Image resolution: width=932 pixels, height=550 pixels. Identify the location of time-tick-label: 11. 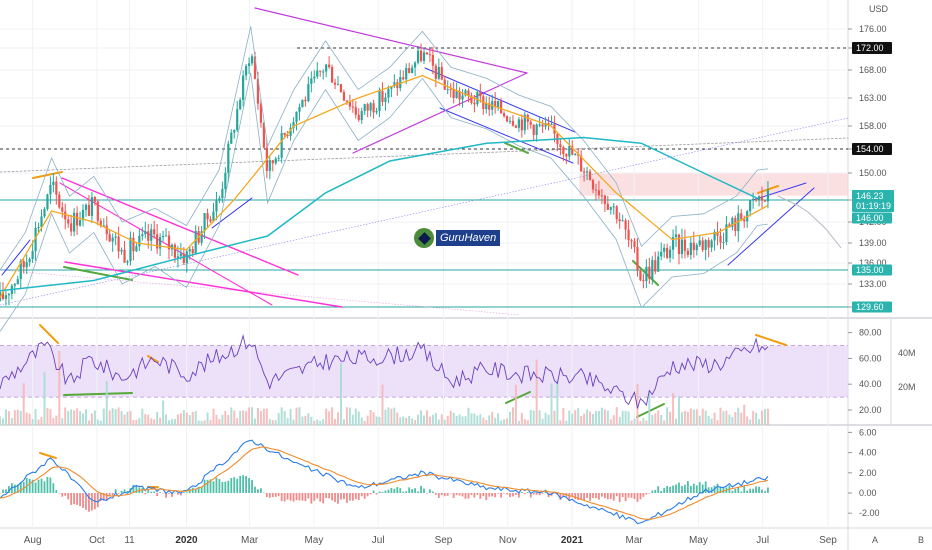
(129, 540).